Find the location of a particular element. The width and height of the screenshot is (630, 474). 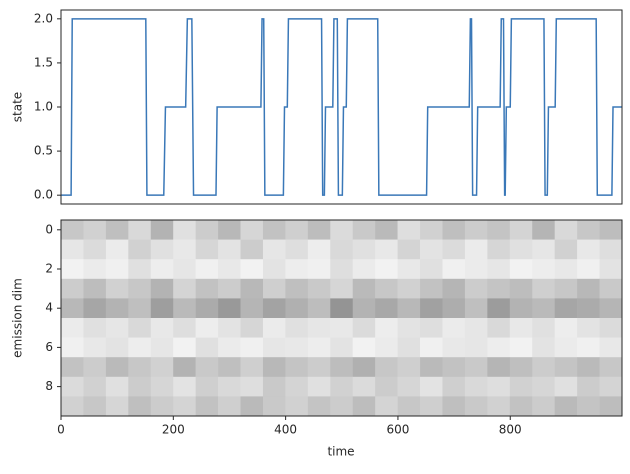

y-tick-label: 4 is located at coordinates (49, 308).